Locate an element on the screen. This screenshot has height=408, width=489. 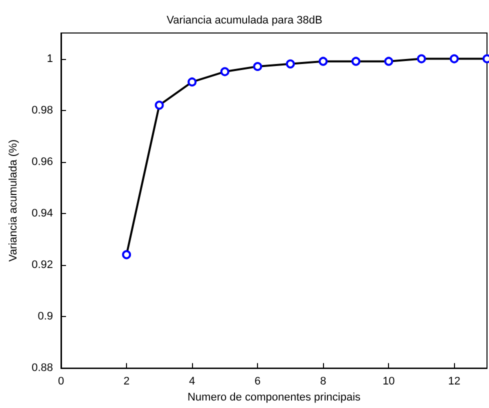
y-tick-label: 0.96 is located at coordinates (42, 162).